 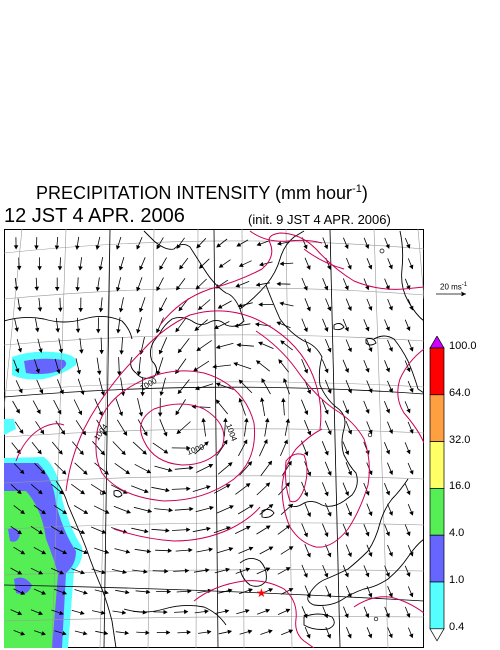 What do you see at coordinates (194, 286) in the screenshot?
I see `coast-korea-china-north` at bounding box center [194, 286].